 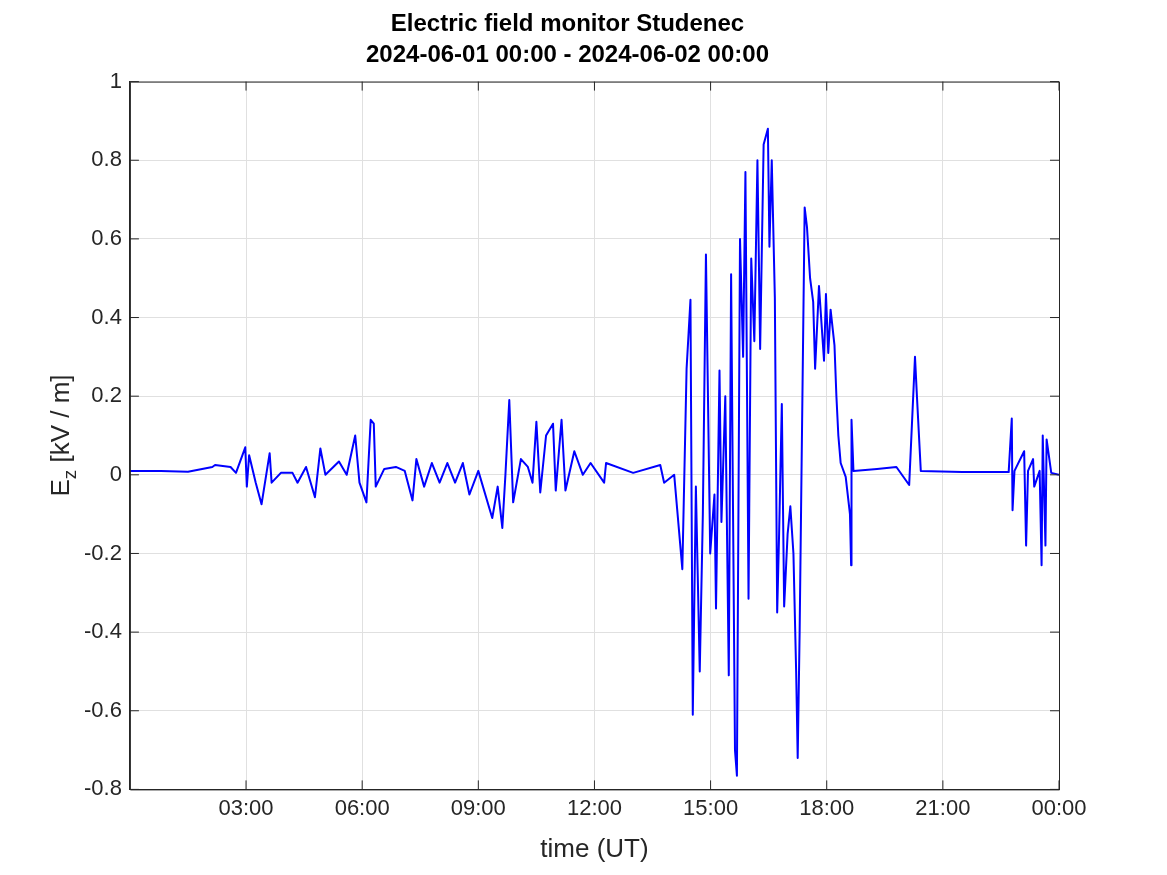 What do you see at coordinates (567, 53) in the screenshot?
I see `chart-subtitle: 2024-06-01 00:00 - 2024-06-02 00:00` at bounding box center [567, 53].